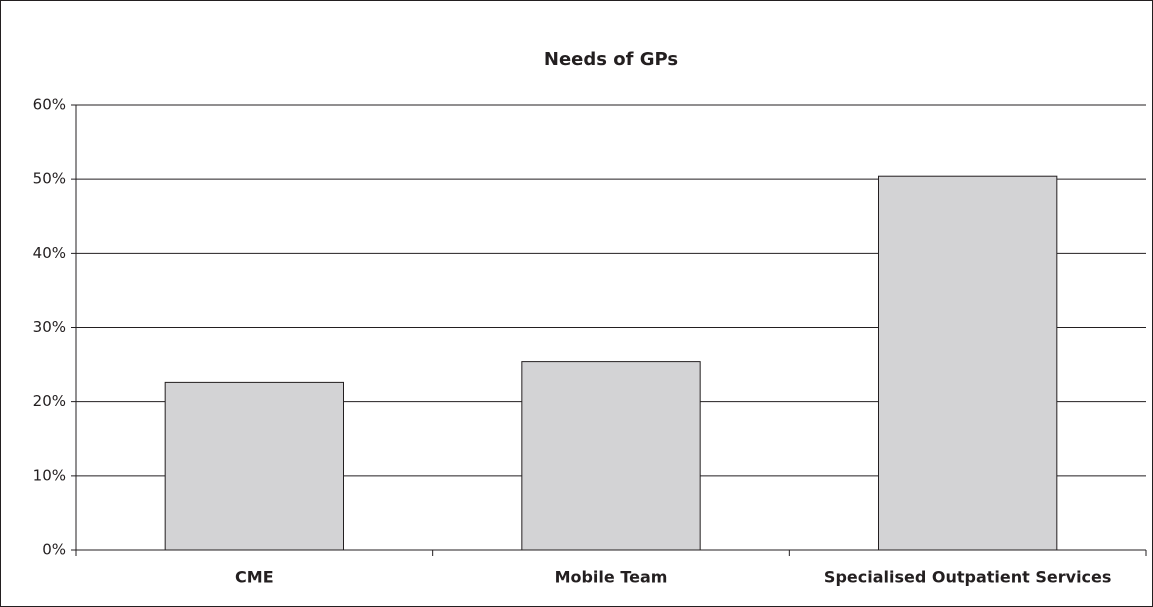 The image size is (1153, 607). I want to click on x-tick-label: Mobile Team, so click(611, 577).